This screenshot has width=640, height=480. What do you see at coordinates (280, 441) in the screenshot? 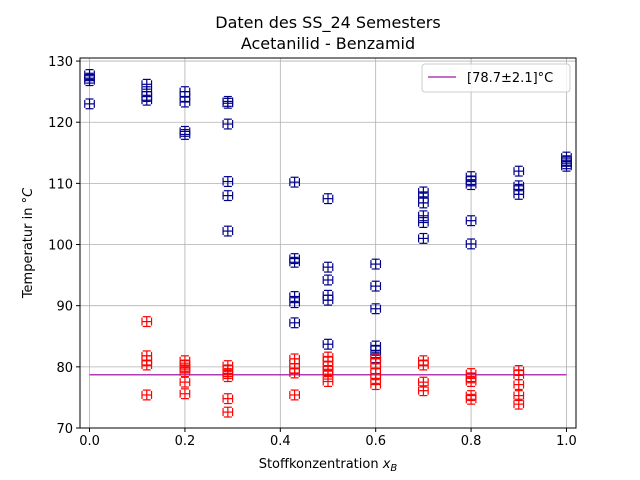
I see `x-tick-label: 0.4` at bounding box center [280, 441].